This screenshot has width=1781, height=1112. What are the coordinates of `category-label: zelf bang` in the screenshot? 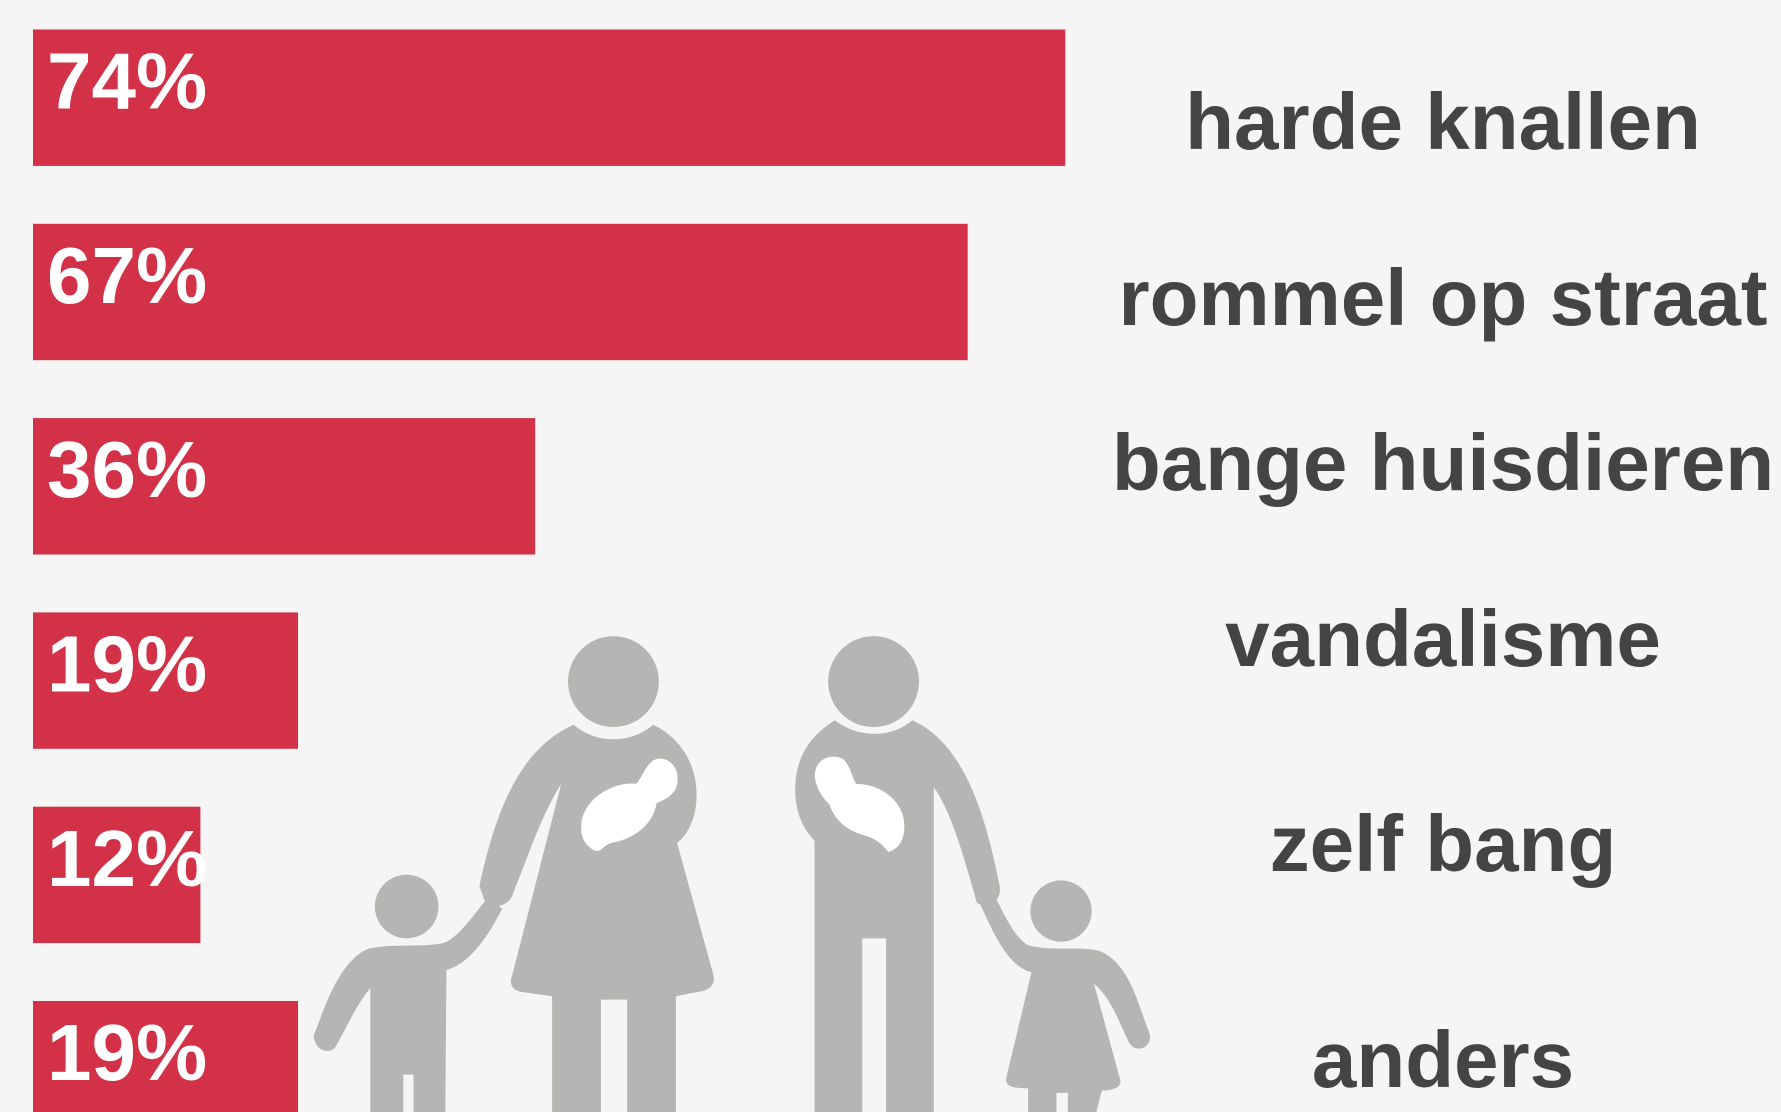 It's located at (1443, 843).